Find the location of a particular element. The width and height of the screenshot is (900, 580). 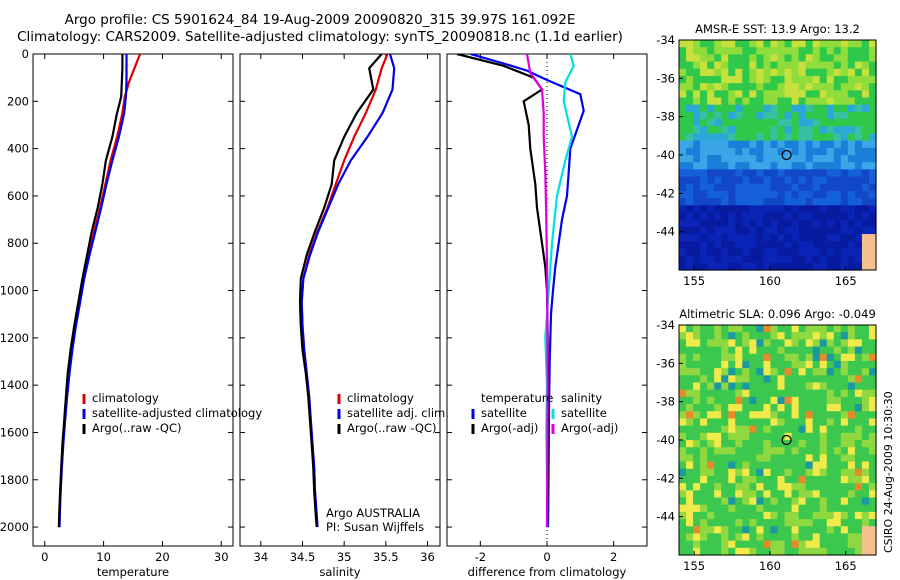

x-tick-label: 155 is located at coordinates (694, 566).